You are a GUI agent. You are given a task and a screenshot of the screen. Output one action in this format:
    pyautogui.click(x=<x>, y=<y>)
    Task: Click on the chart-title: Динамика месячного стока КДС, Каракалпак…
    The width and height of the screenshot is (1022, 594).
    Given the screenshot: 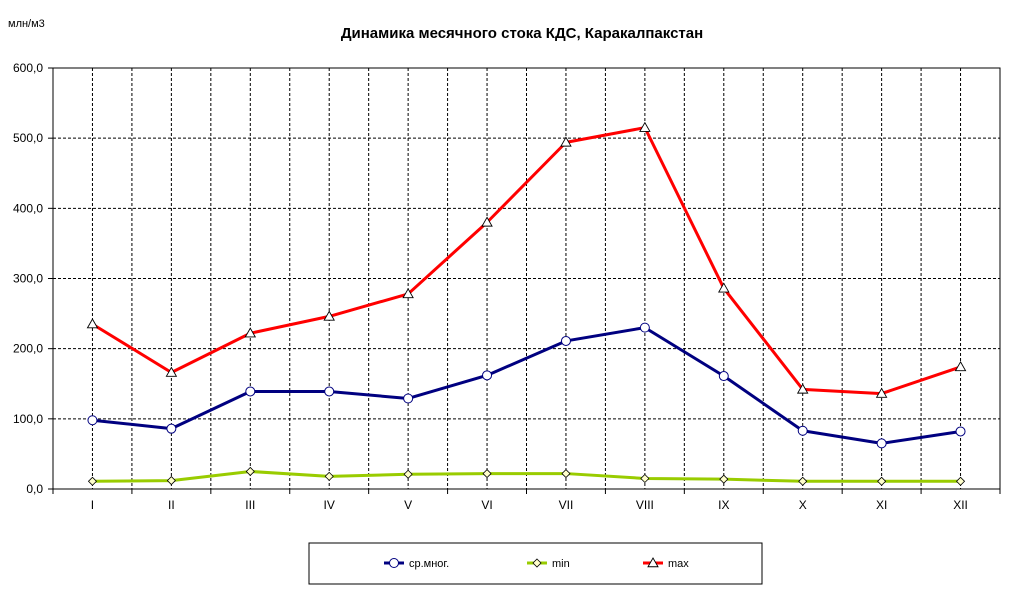 What is the action you would take?
    pyautogui.click(x=522, y=33)
    